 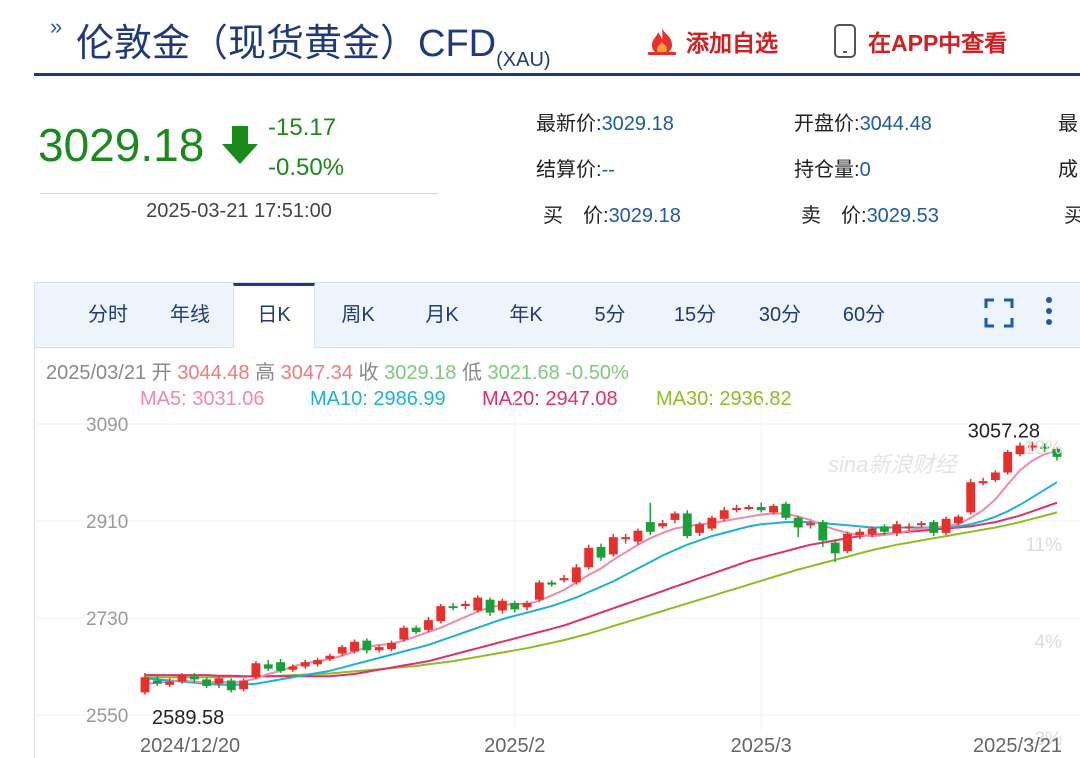 What do you see at coordinates (358, 315) in the screenshot?
I see `tab-weekly-k: 周K` at bounding box center [358, 315].